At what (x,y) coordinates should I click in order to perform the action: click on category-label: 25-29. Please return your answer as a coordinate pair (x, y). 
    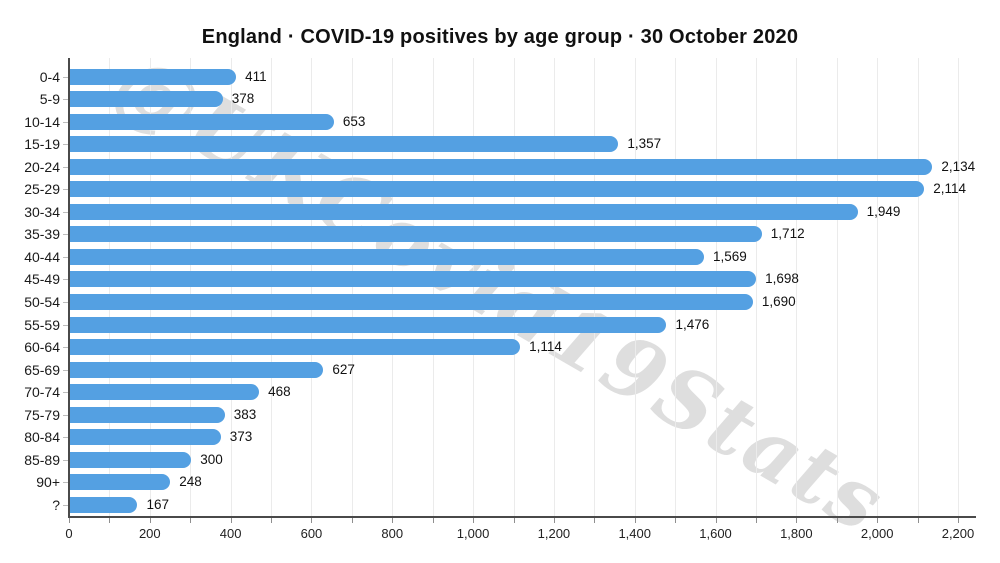
    Looking at the image, I should click on (42, 189).